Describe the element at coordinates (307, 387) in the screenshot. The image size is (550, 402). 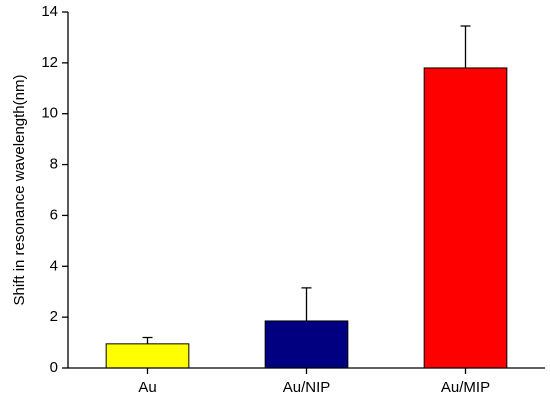
I see `x-tick-label: Au/NIP` at that location.